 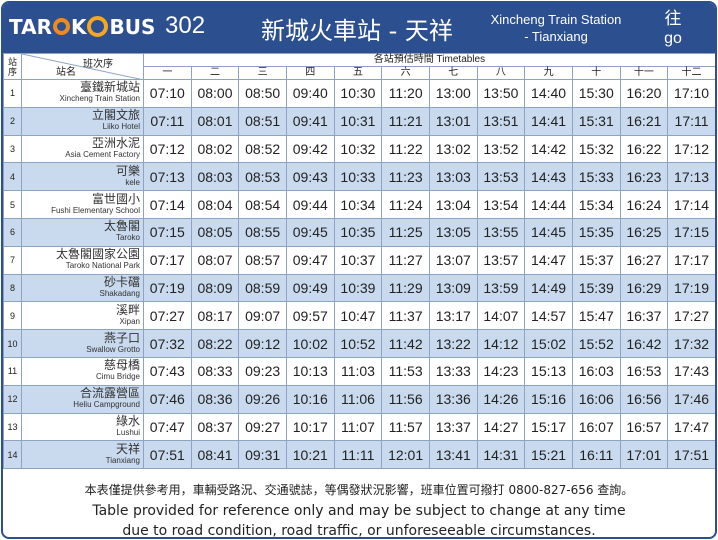 I want to click on stop-index: 4, so click(x=12, y=177).